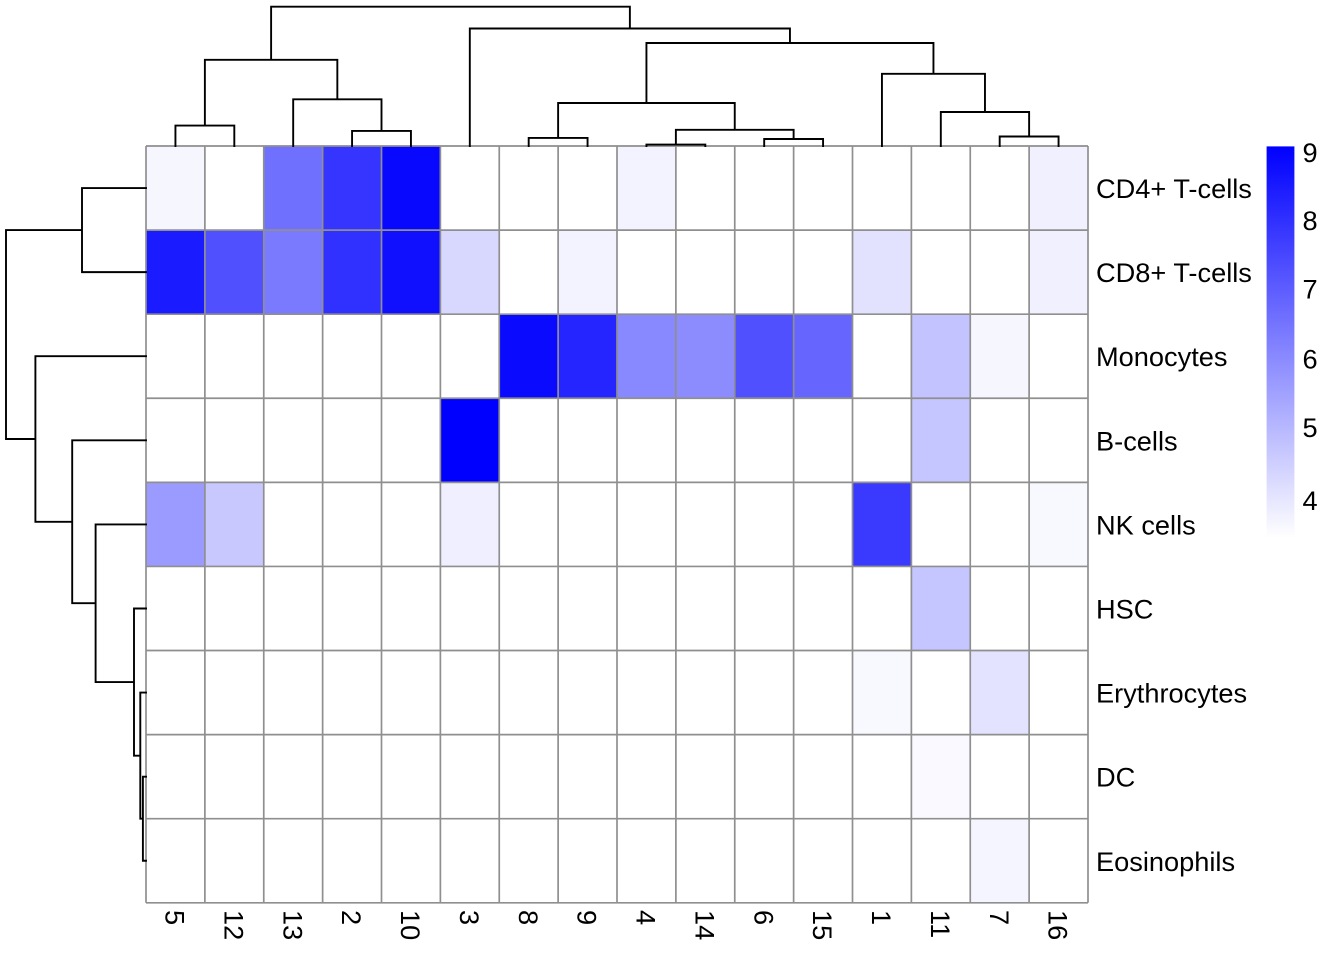 The image size is (1344, 960). I want to click on svg-text: 16, so click(1058, 925).